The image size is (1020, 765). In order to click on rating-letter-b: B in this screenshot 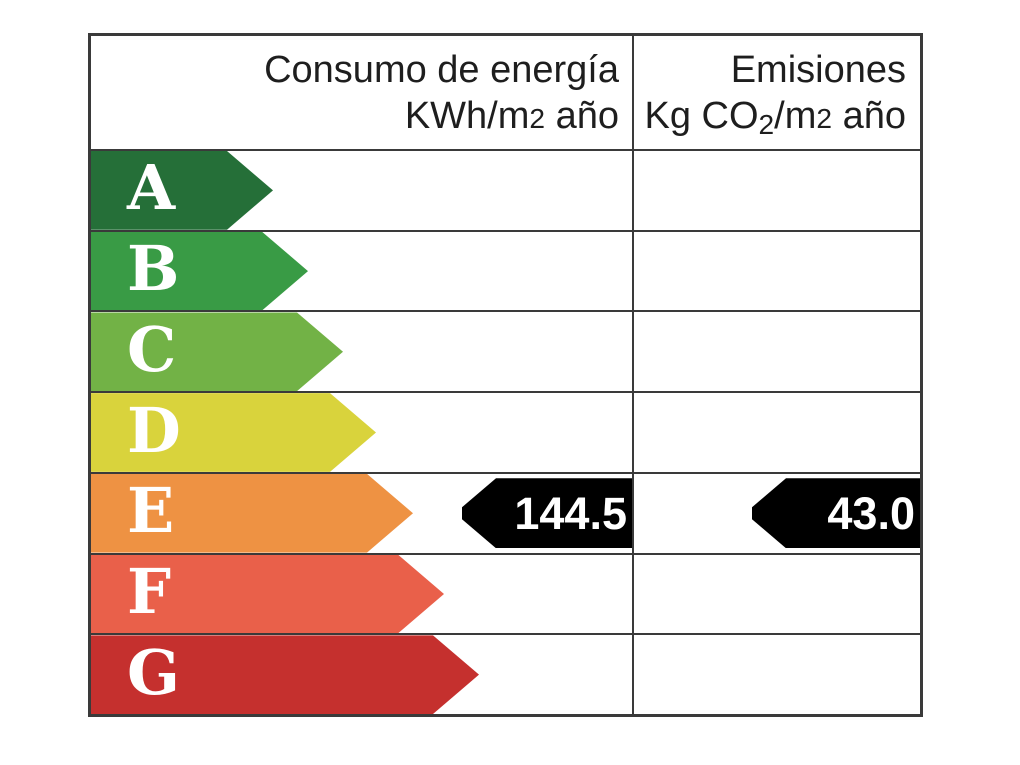, I will do `click(153, 269)`.